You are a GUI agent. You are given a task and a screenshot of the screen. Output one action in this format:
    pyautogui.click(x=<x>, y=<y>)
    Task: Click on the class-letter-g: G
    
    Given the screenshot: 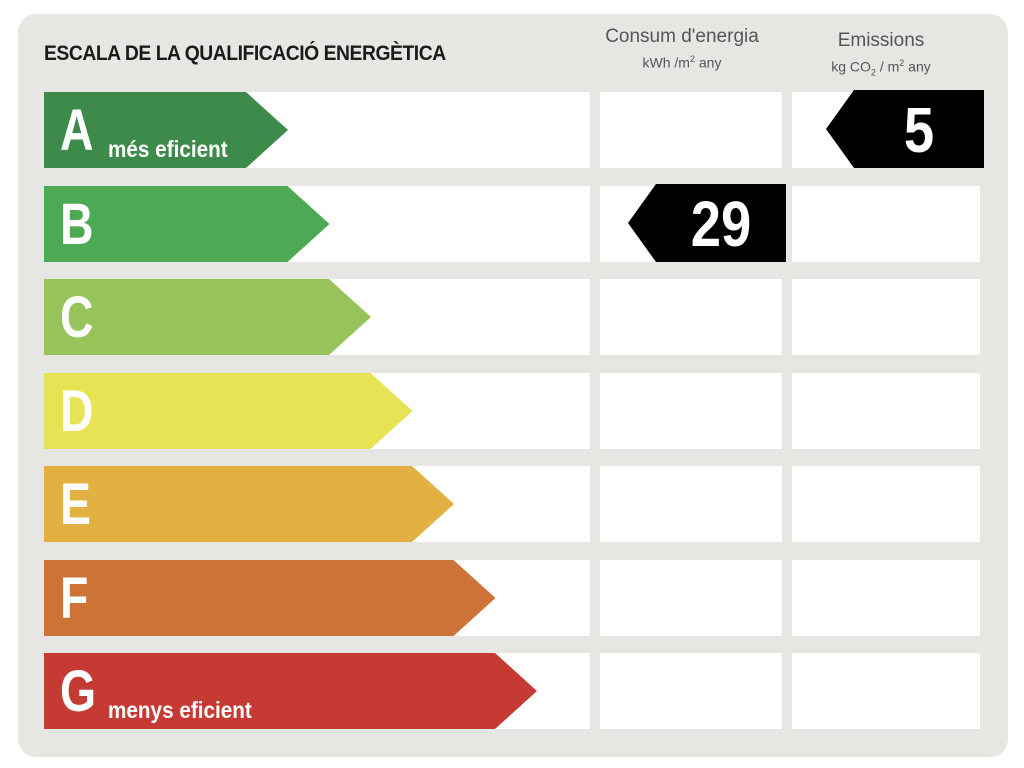 What is the action you would take?
    pyautogui.click(x=78, y=691)
    